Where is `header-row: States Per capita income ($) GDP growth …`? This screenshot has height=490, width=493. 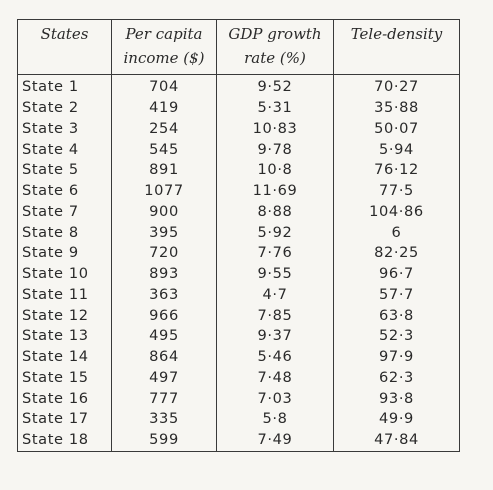
header-row: States Per capita income ($) GDP growth … is located at coordinates (239, 47).